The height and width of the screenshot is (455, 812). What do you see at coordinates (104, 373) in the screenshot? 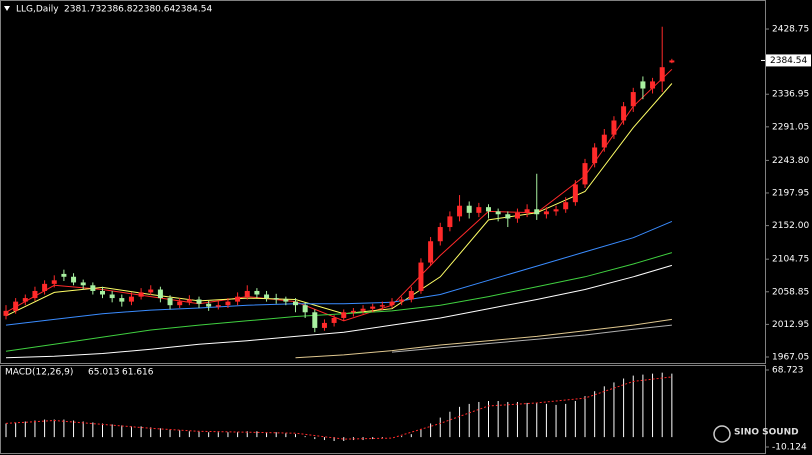
I see `macd-value: 65.013` at bounding box center [104, 373].